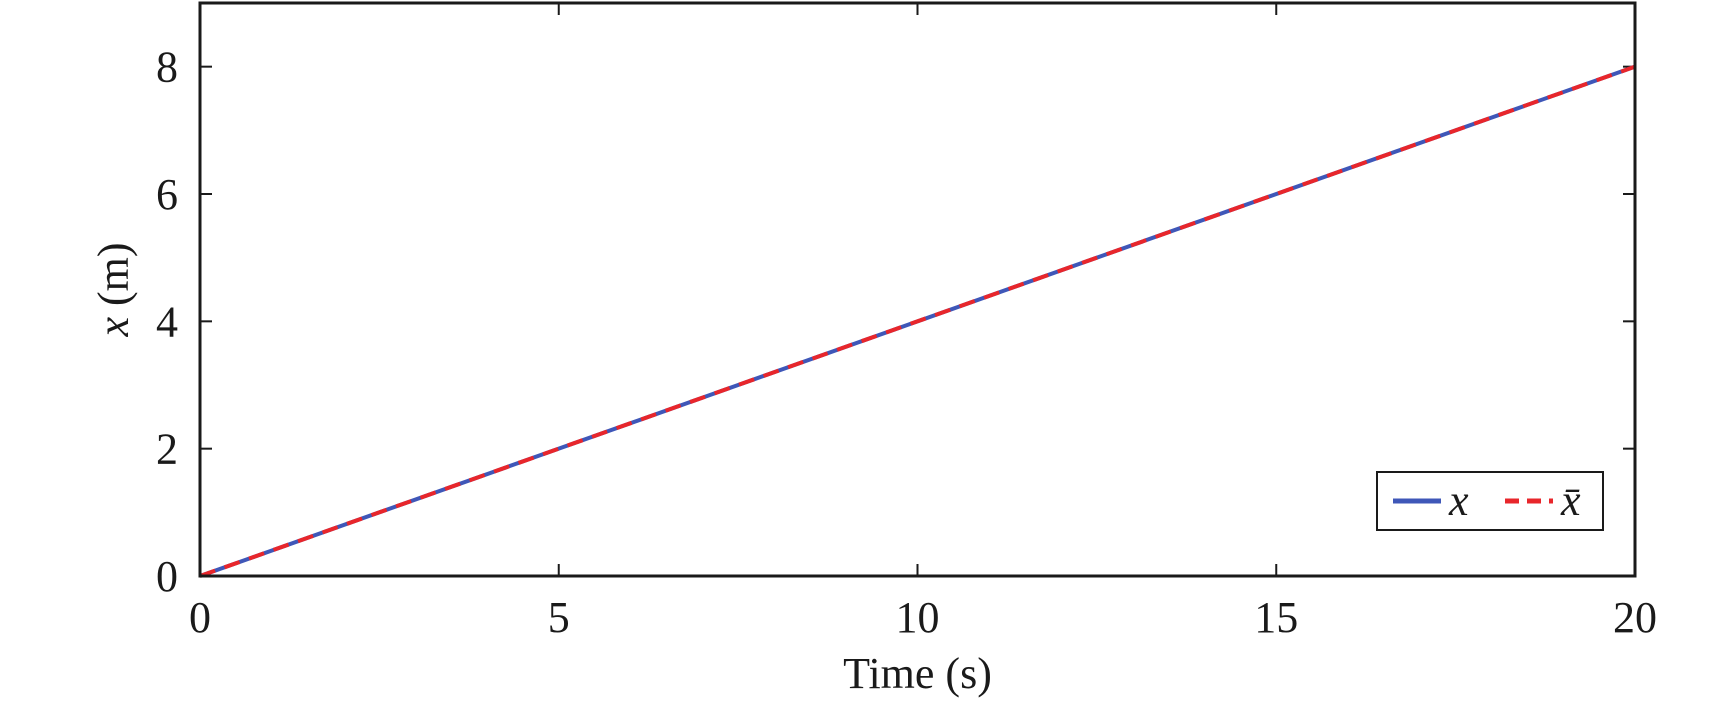 The height and width of the screenshot is (707, 1732). What do you see at coordinates (918, 617) in the screenshot?
I see `x-tick-label: 10` at bounding box center [918, 617].